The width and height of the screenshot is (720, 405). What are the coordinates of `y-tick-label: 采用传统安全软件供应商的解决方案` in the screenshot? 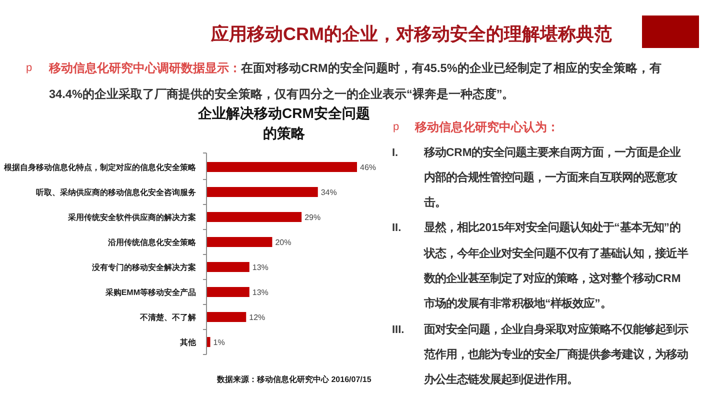 It's located at (131, 217).